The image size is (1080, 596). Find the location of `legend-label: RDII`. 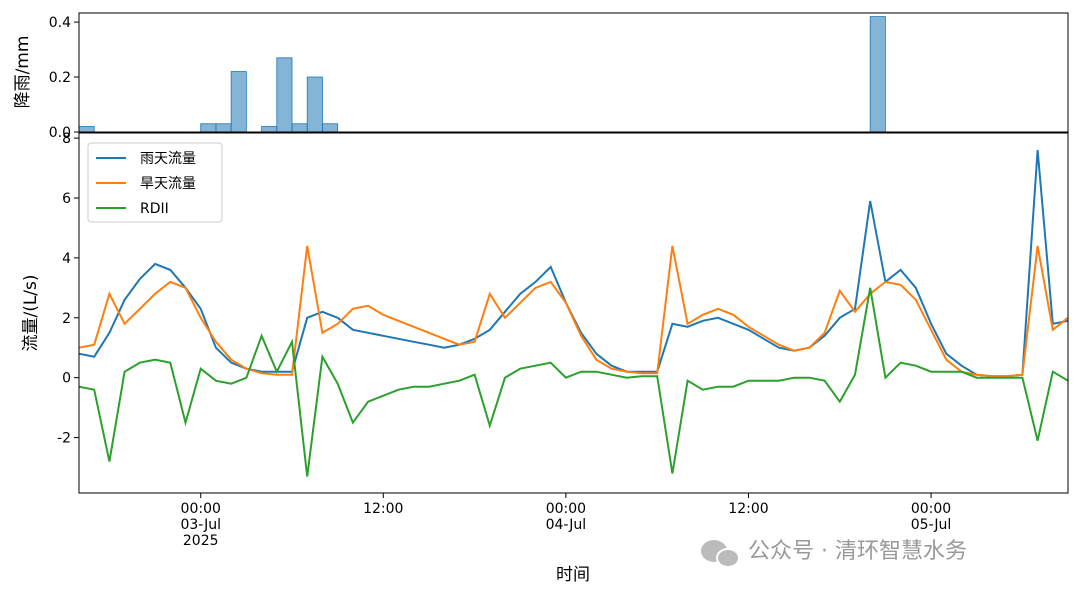

legend-label: RDII is located at coordinates (154, 209).